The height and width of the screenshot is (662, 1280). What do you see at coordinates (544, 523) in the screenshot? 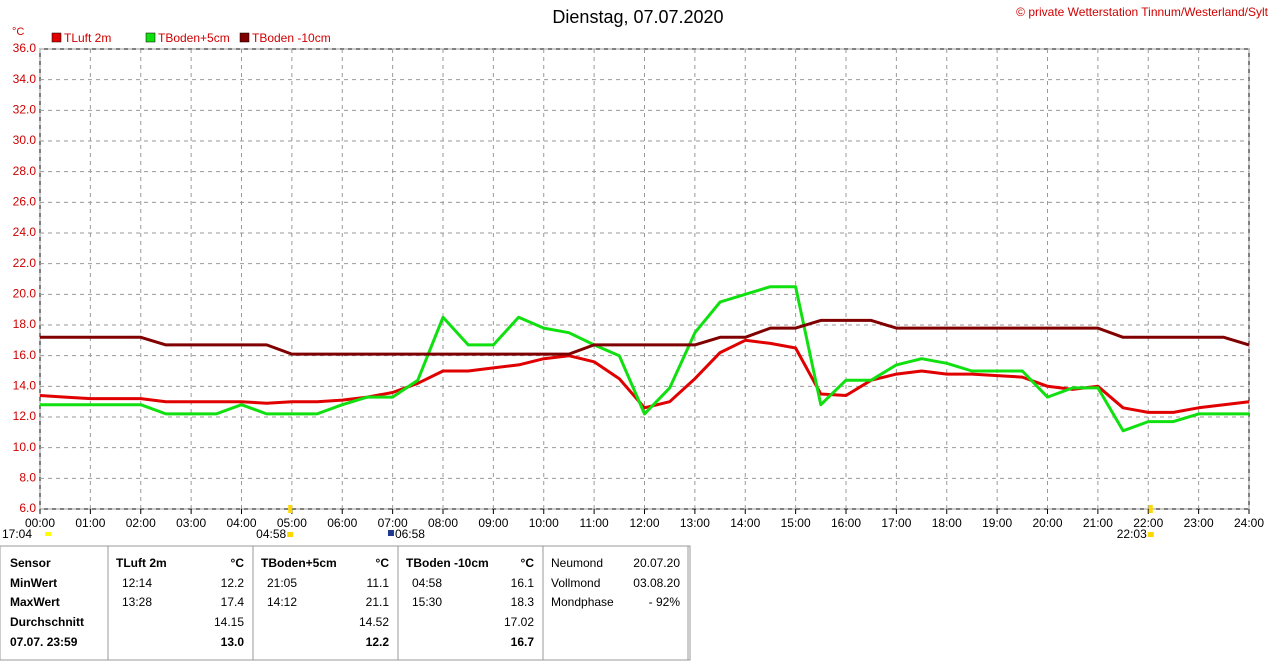
I see `x-tick-label: 10:00` at bounding box center [544, 523].